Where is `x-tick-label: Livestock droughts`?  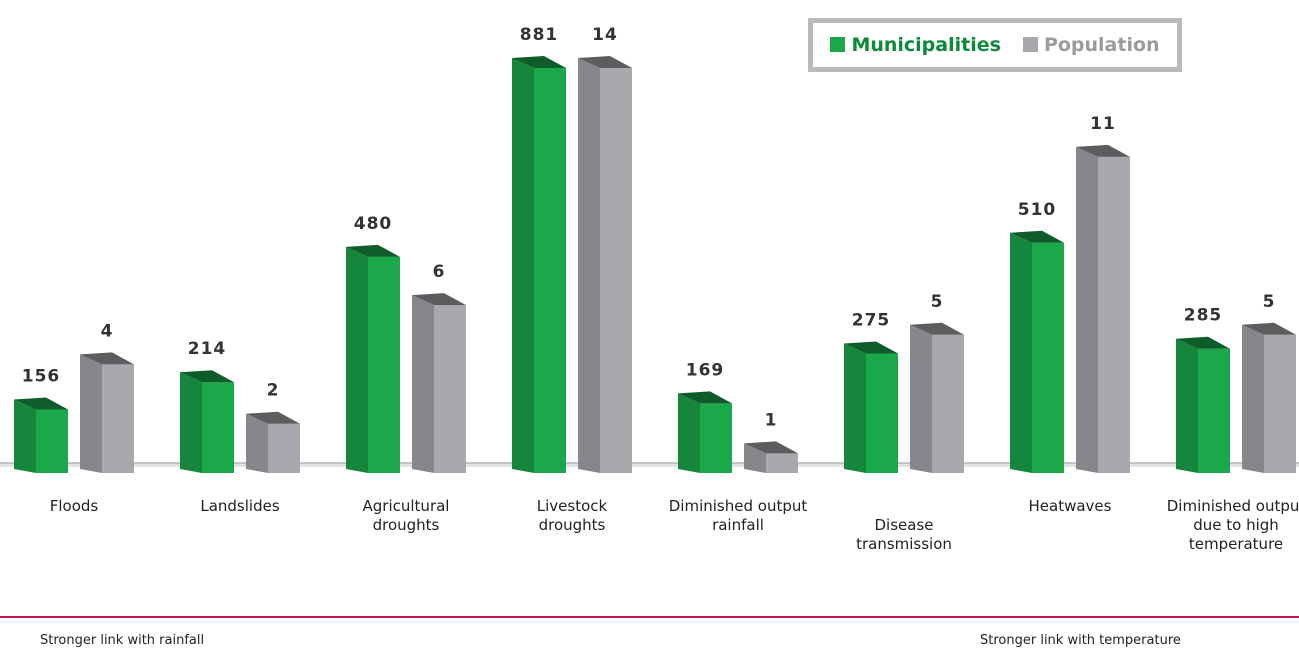
x-tick-label: Livestock droughts is located at coordinates (572, 515).